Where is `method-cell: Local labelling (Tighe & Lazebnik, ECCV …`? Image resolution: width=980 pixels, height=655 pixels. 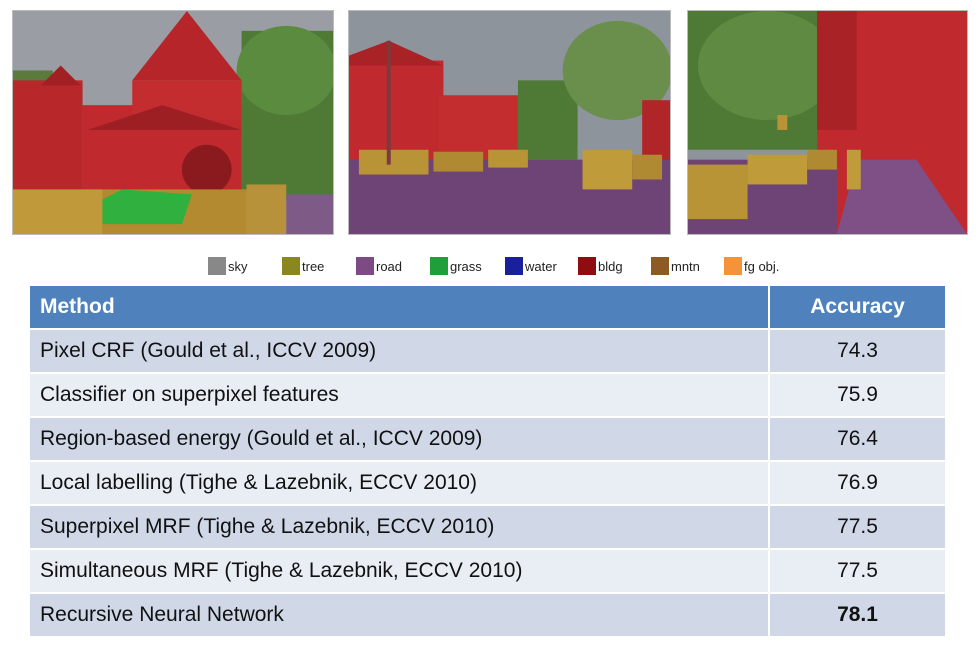
method-cell: Local labelling (Tighe & Lazebnik, ECCV … is located at coordinates (400, 483).